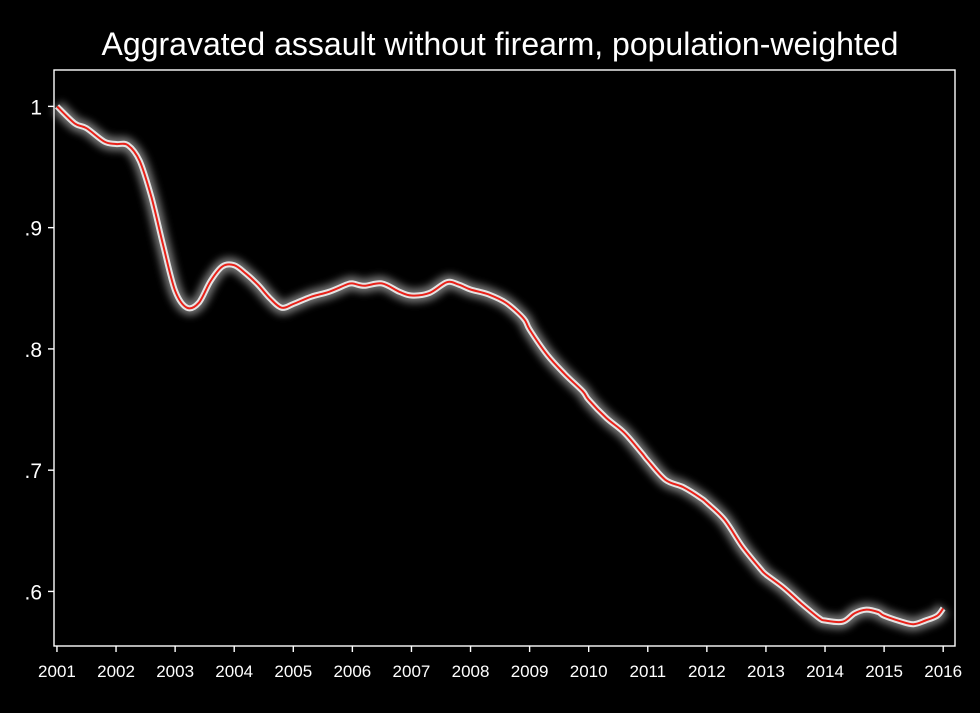 This screenshot has height=713, width=980. Describe the element at coordinates (943, 671) in the screenshot. I see `x-tick-label: 2016` at that location.